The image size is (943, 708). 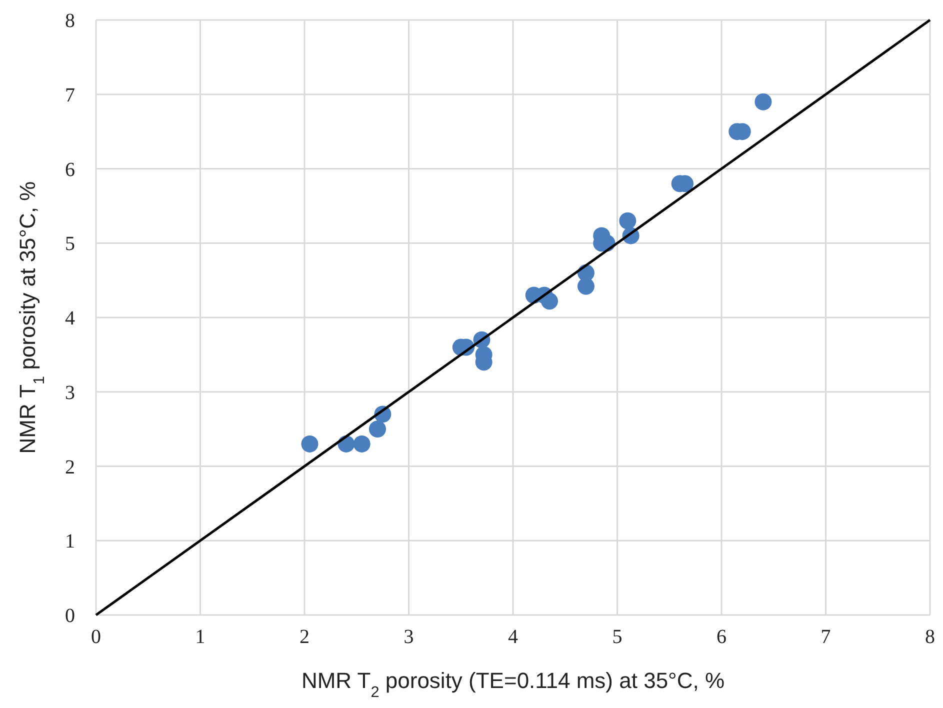 What do you see at coordinates (409, 637) in the screenshot?
I see `x-tick-label: 3` at bounding box center [409, 637].